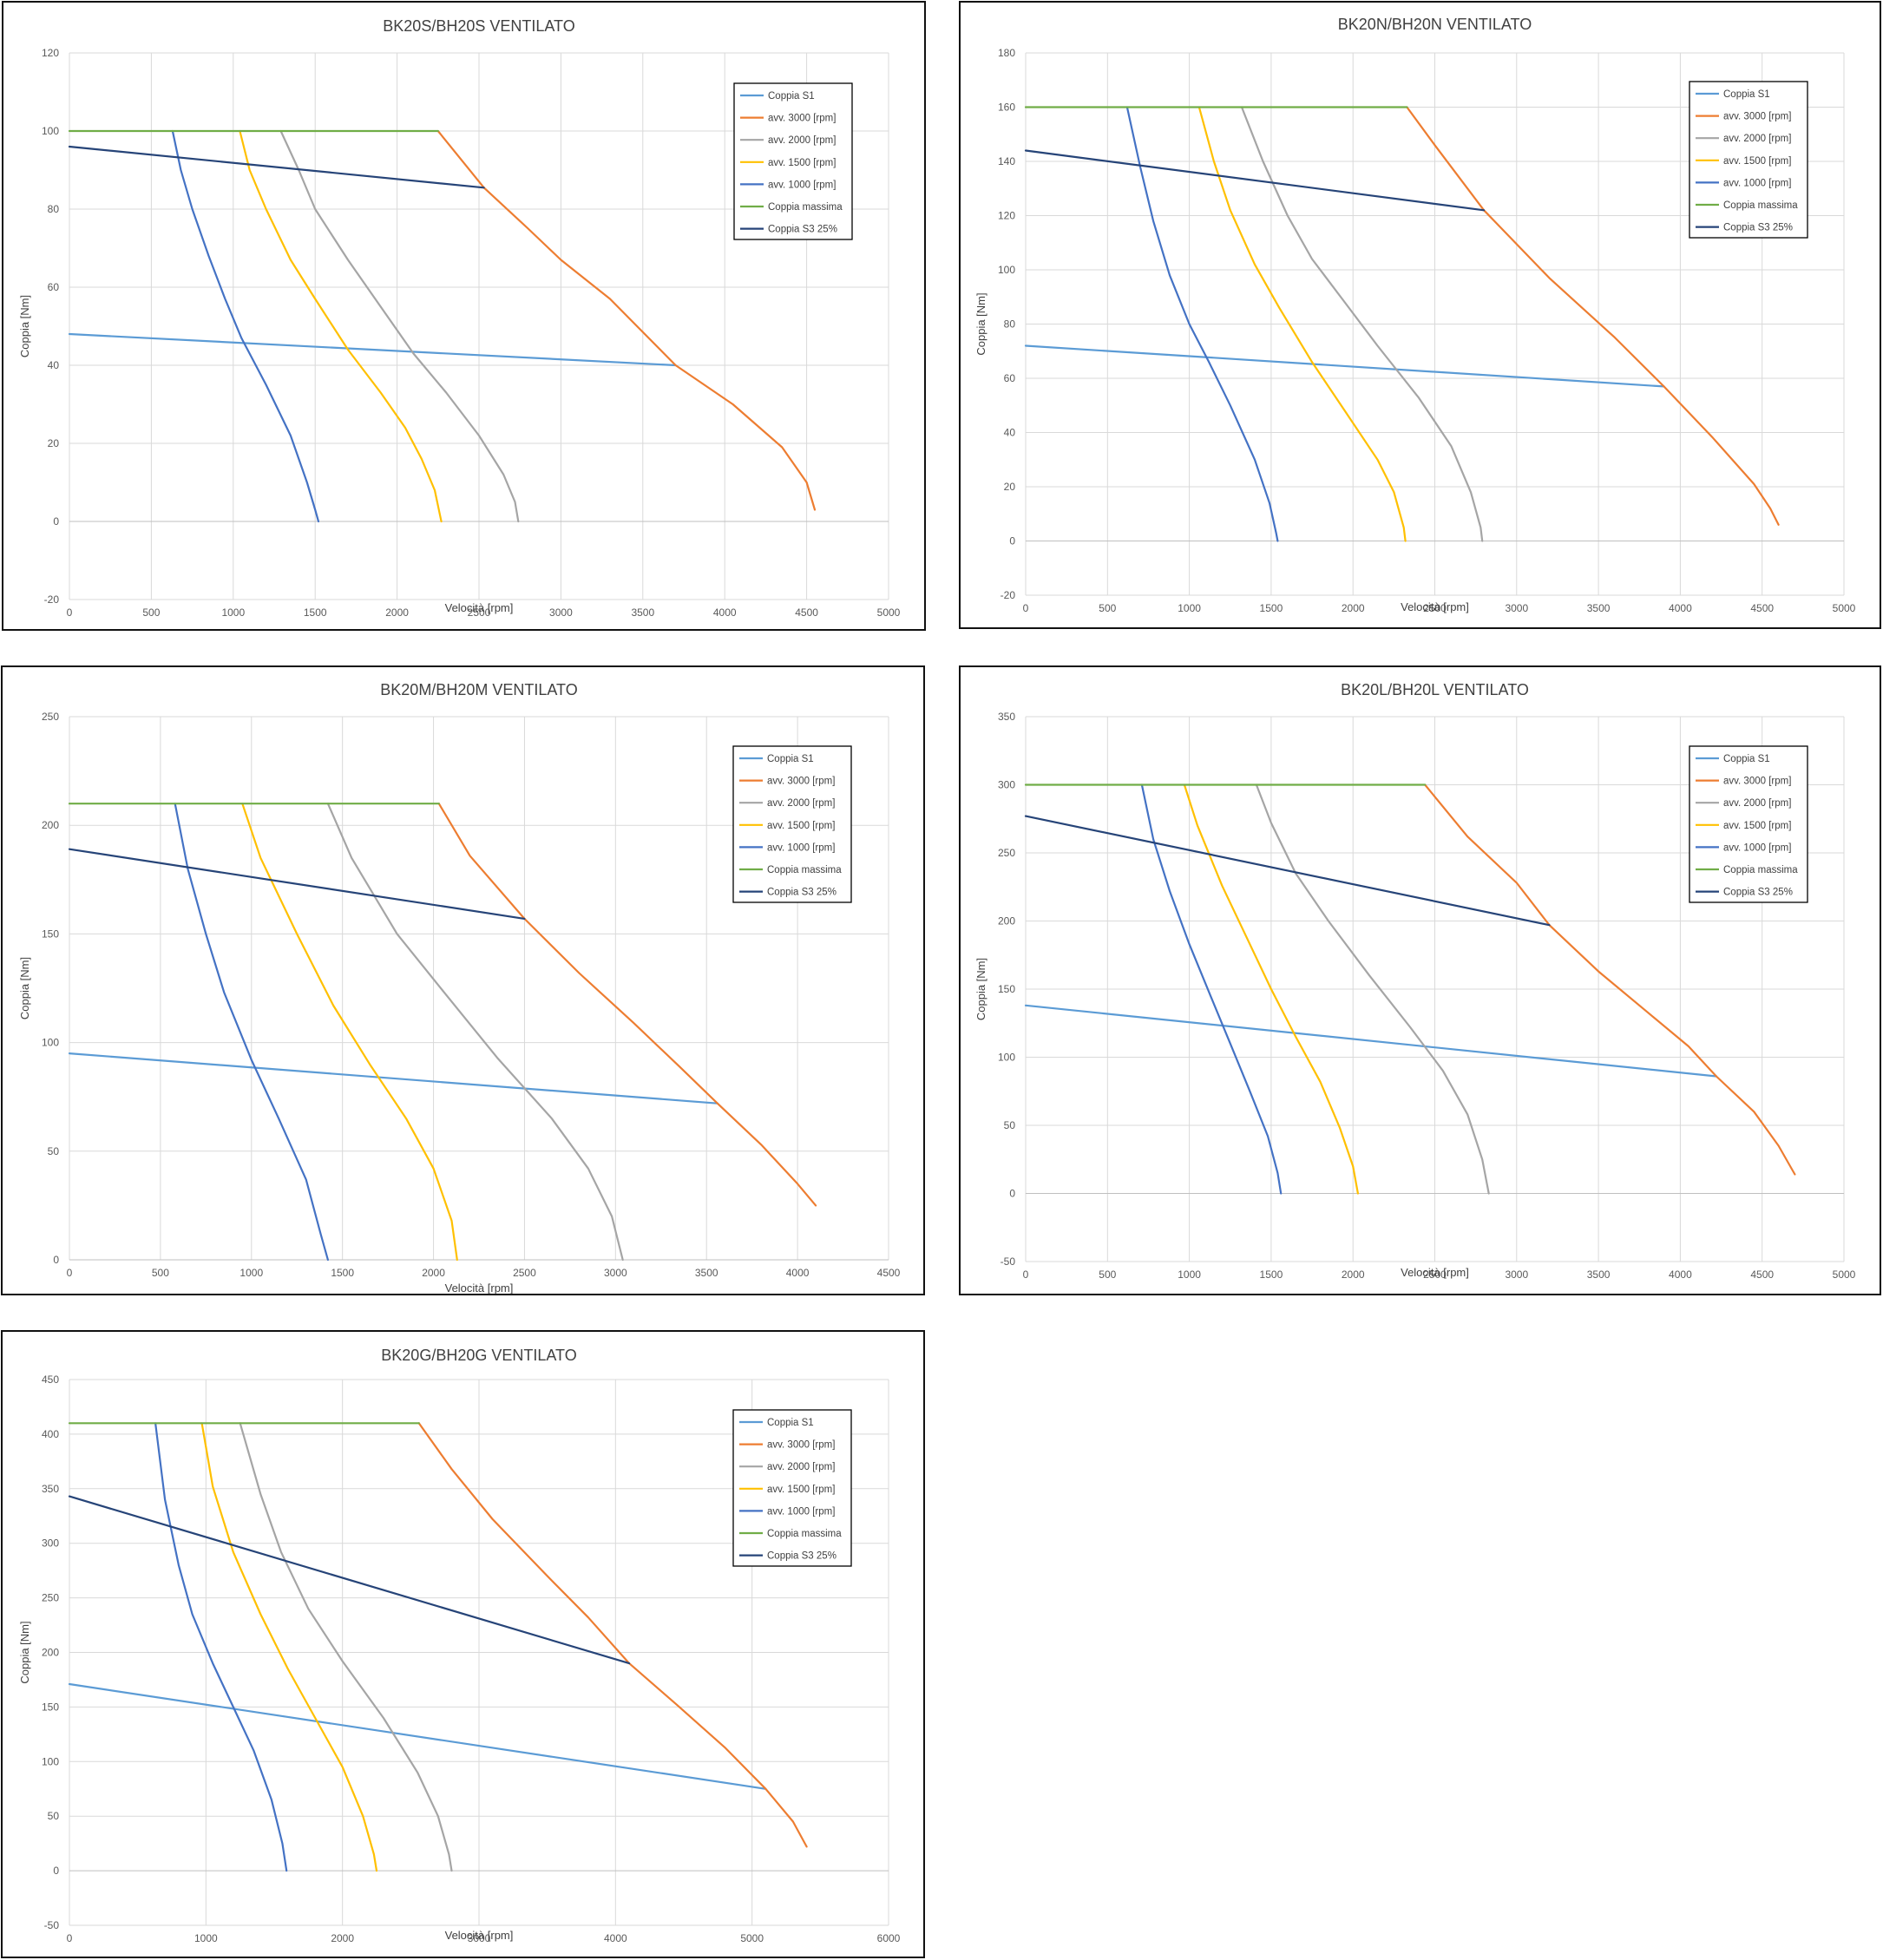 The width and height of the screenshot is (1883, 1960). Describe the element at coordinates (1010, 1125) in the screenshot. I see `y-tick-label: 50` at that location.